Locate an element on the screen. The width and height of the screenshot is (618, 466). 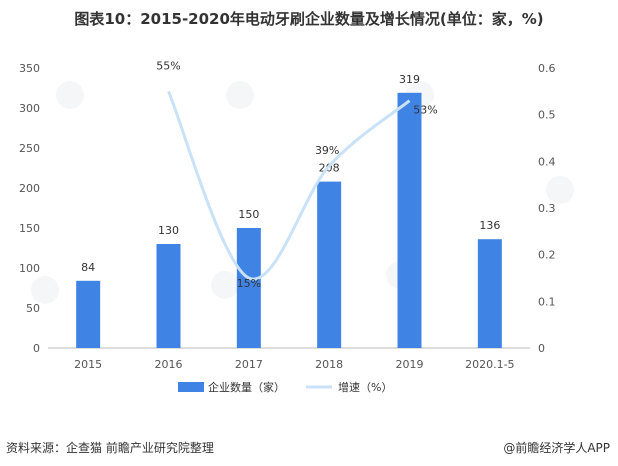
left-tick-label-2: 100 is located at coordinates (29, 268).